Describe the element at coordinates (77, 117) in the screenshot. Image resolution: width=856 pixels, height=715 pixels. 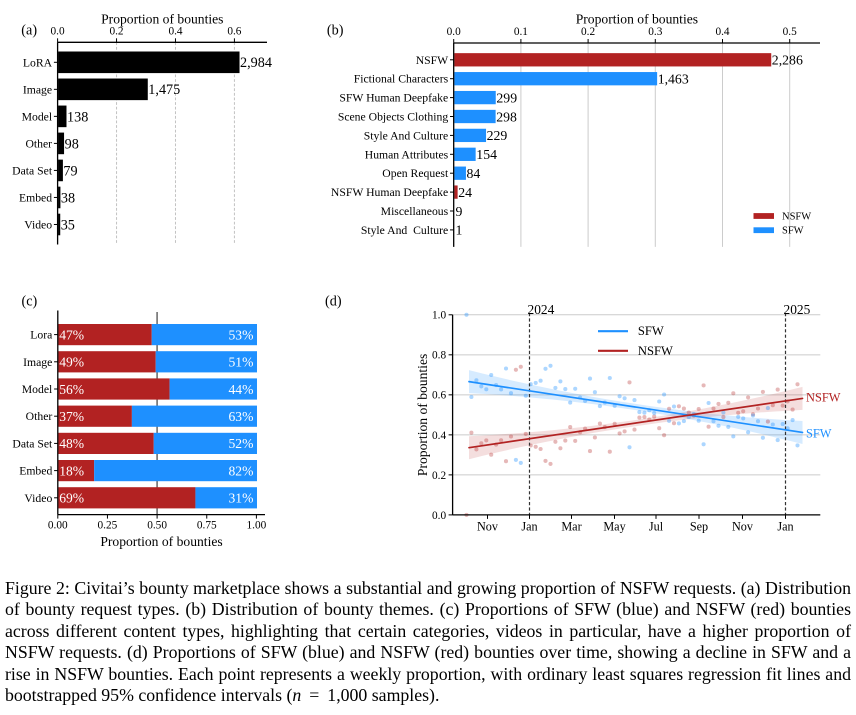
I see `svg-text: 138` at that location.